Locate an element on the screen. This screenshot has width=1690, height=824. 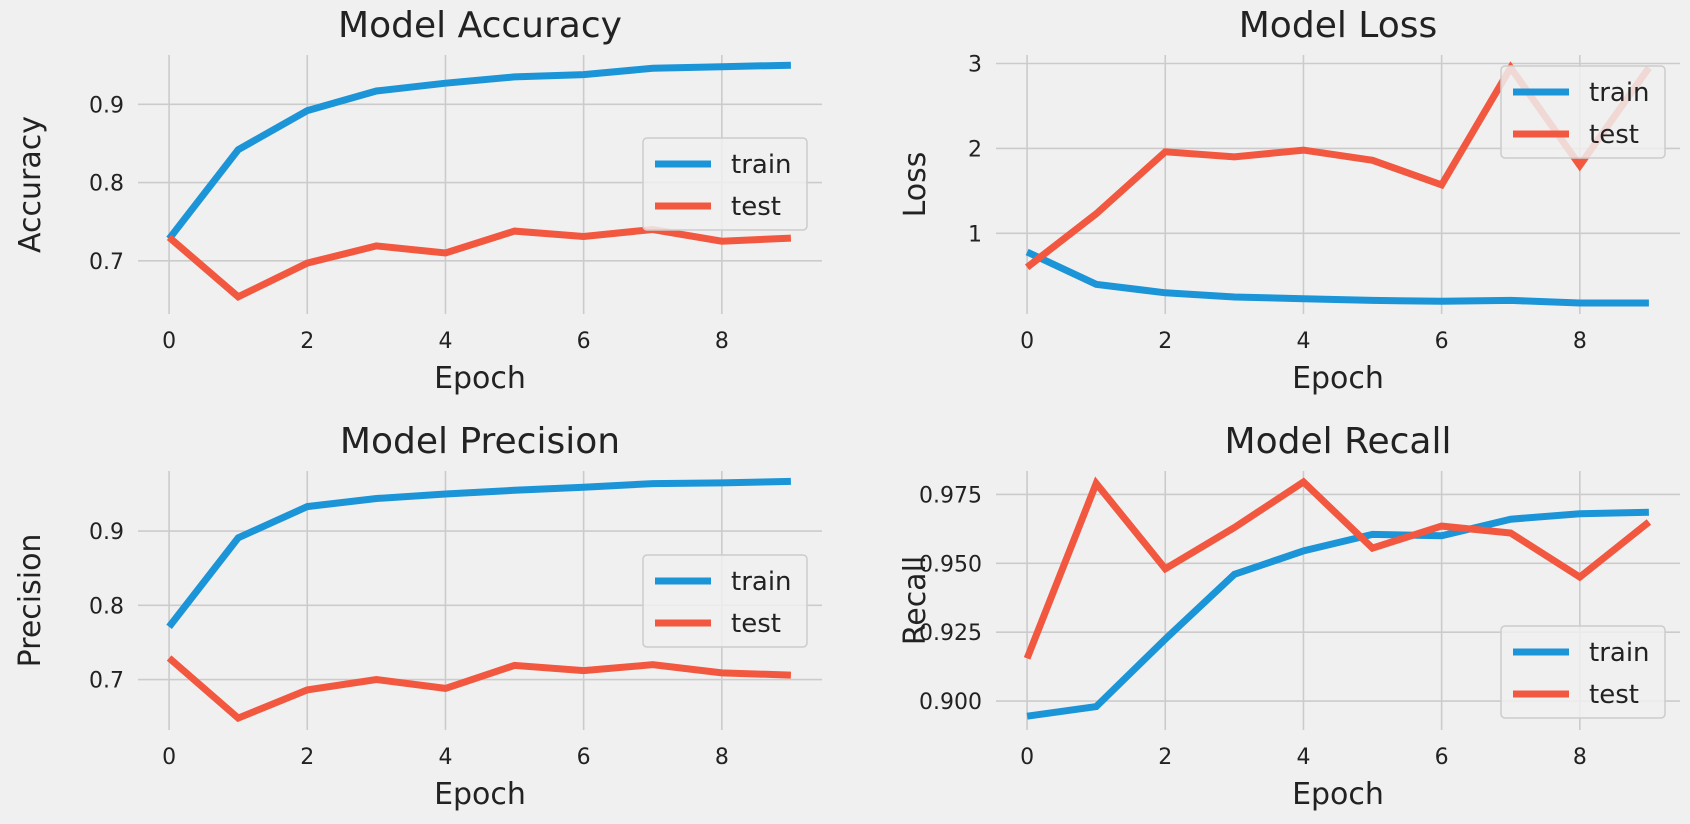
y-tick-label: 0.950 is located at coordinates (950, 564).